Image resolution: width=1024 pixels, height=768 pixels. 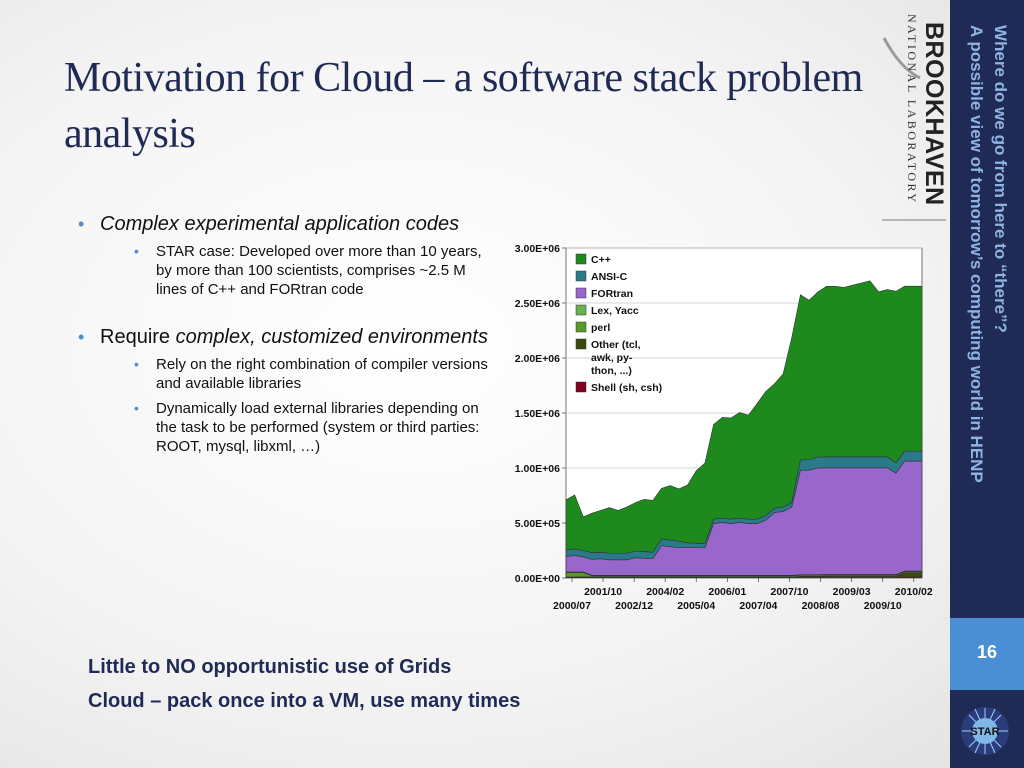 I want to click on page-number: 16, so click(x=987, y=652).